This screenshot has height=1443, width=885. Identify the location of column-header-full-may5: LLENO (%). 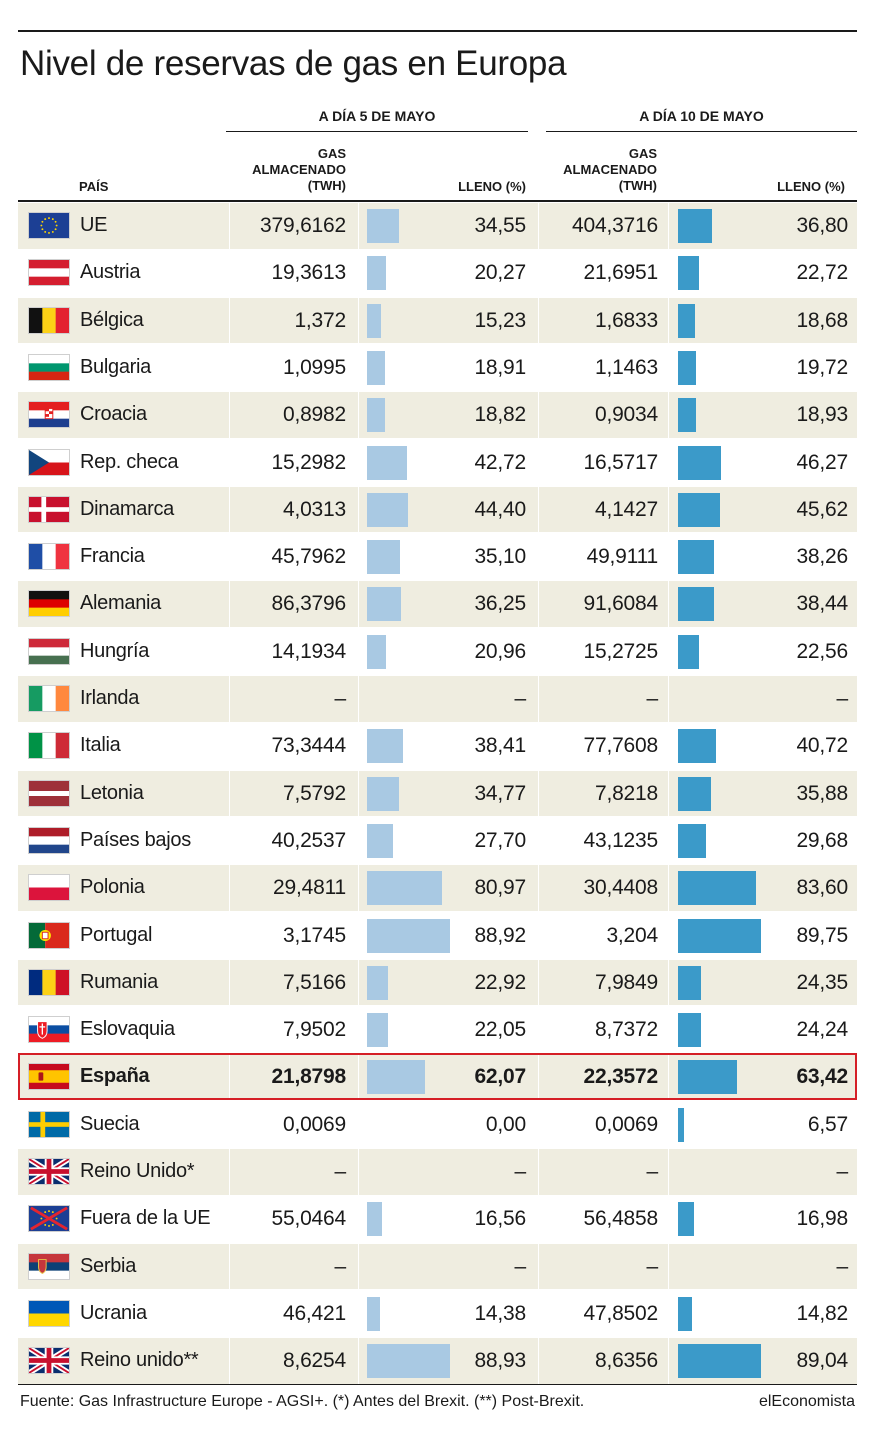
(492, 186).